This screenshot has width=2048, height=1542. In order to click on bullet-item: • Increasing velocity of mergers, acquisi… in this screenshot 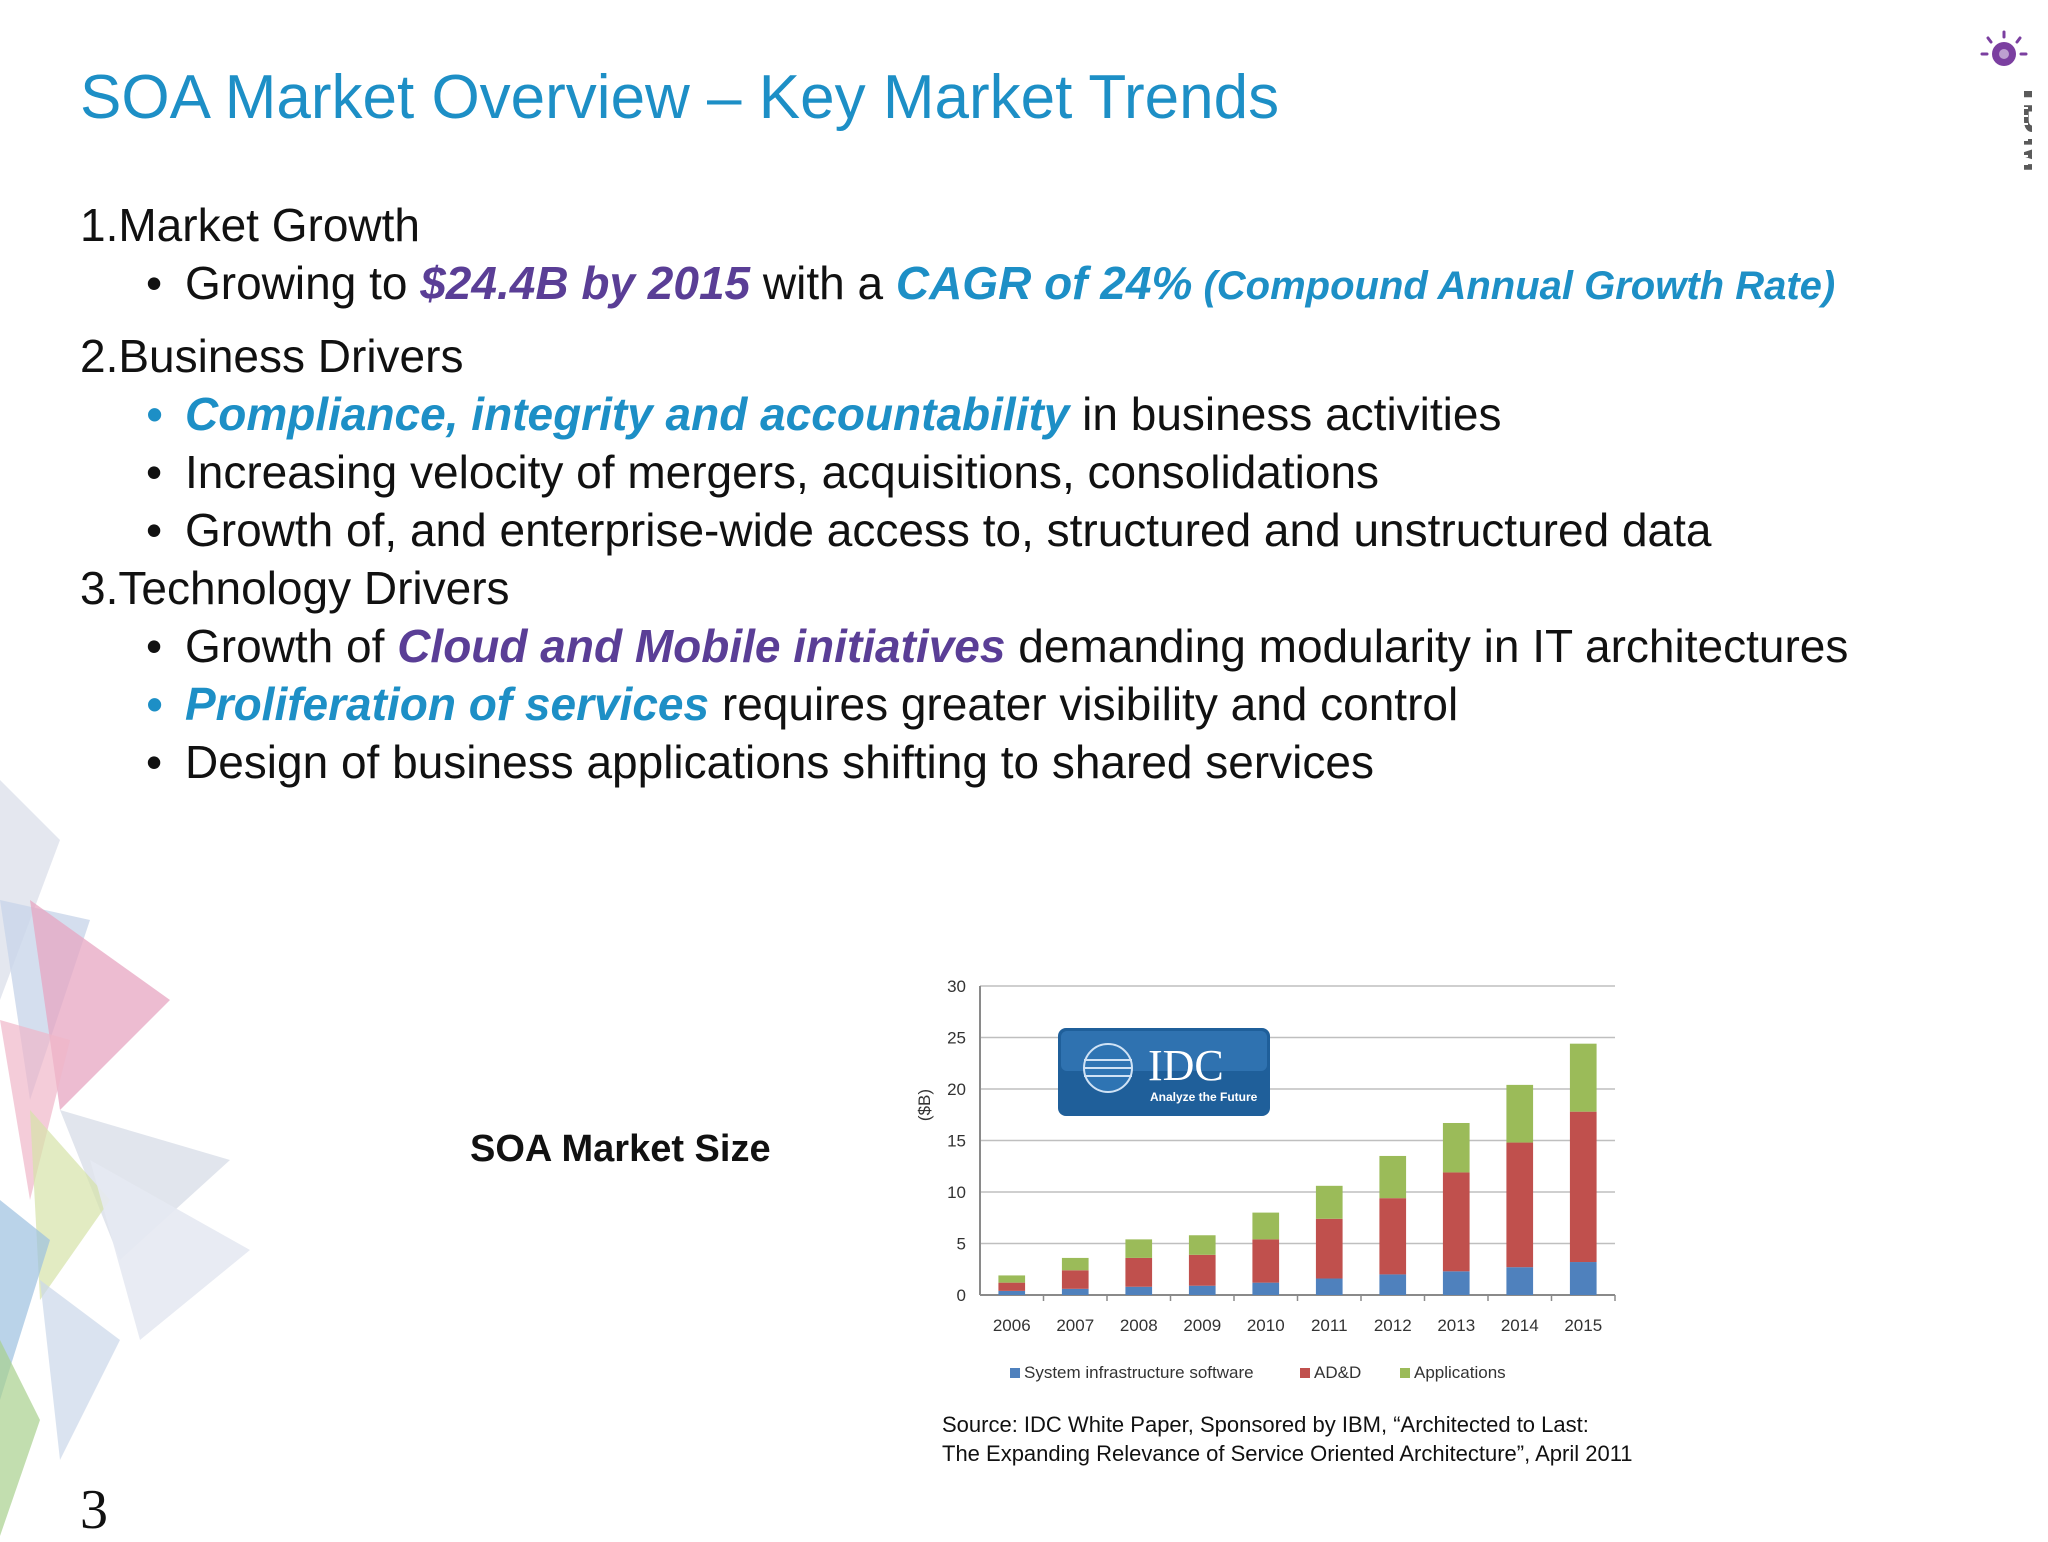, I will do `click(1030, 472)`.